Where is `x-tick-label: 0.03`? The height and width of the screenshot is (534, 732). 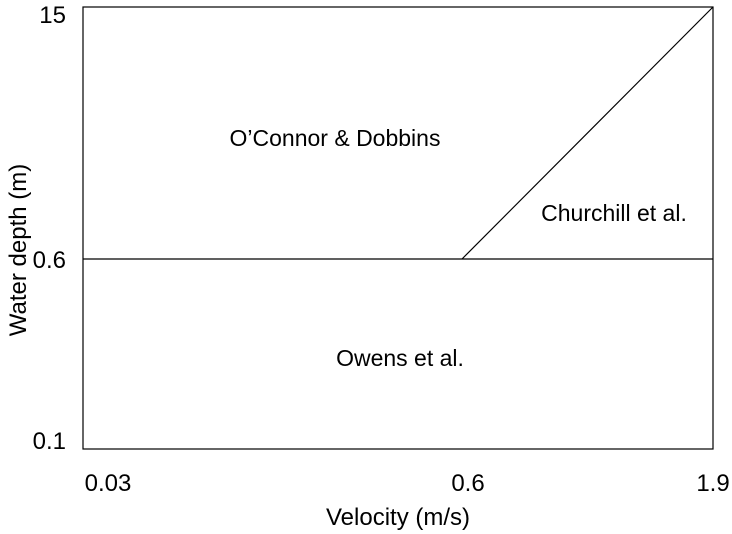
x-tick-label: 0.03 is located at coordinates (108, 483).